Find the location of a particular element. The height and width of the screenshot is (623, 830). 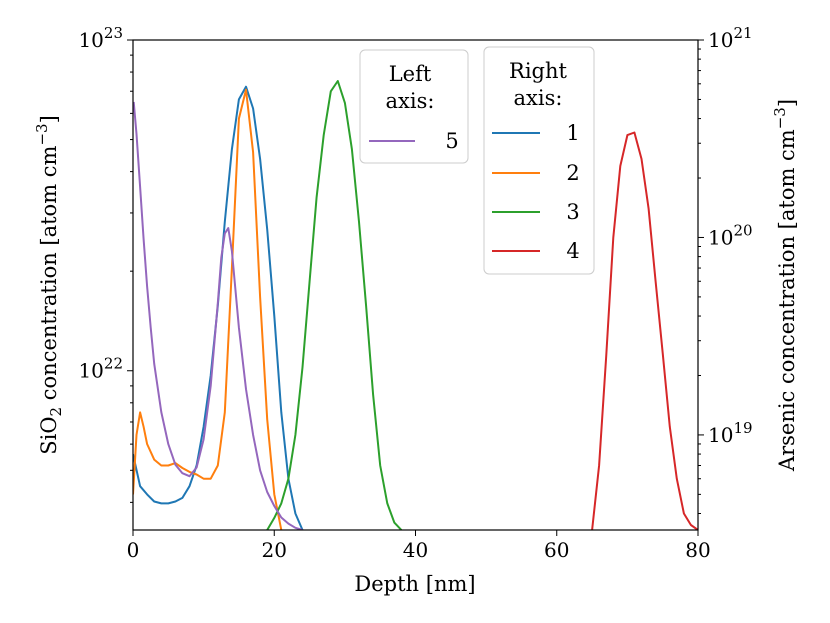

y-left-label-main: SiO is located at coordinates (49, 435).